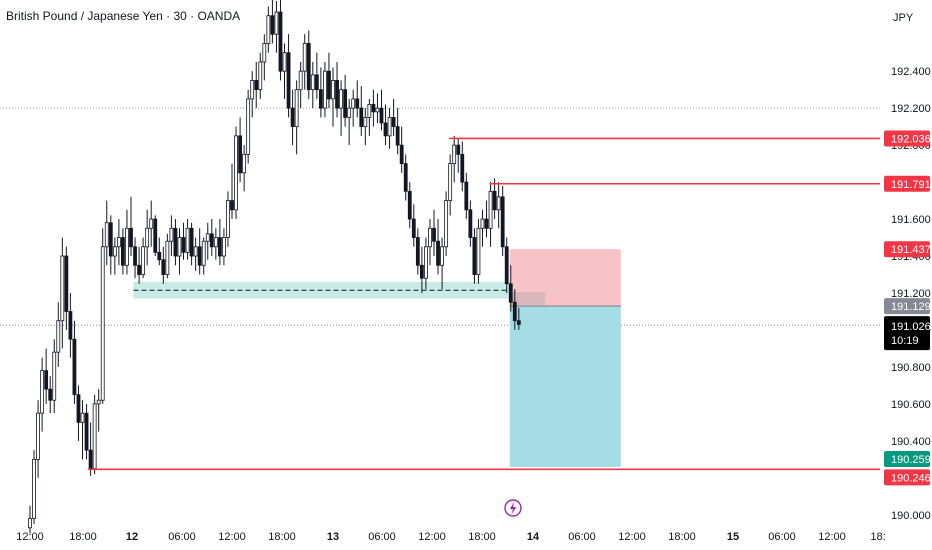  Describe the element at coordinates (565, 386) in the screenshot. I see `take-profit-zone` at that location.